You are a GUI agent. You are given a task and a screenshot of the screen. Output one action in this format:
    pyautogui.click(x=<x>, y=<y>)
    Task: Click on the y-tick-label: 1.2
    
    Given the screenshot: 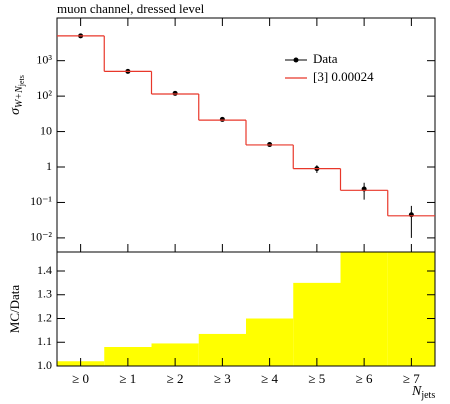 What is the action you would take?
    pyautogui.click(x=44, y=317)
    